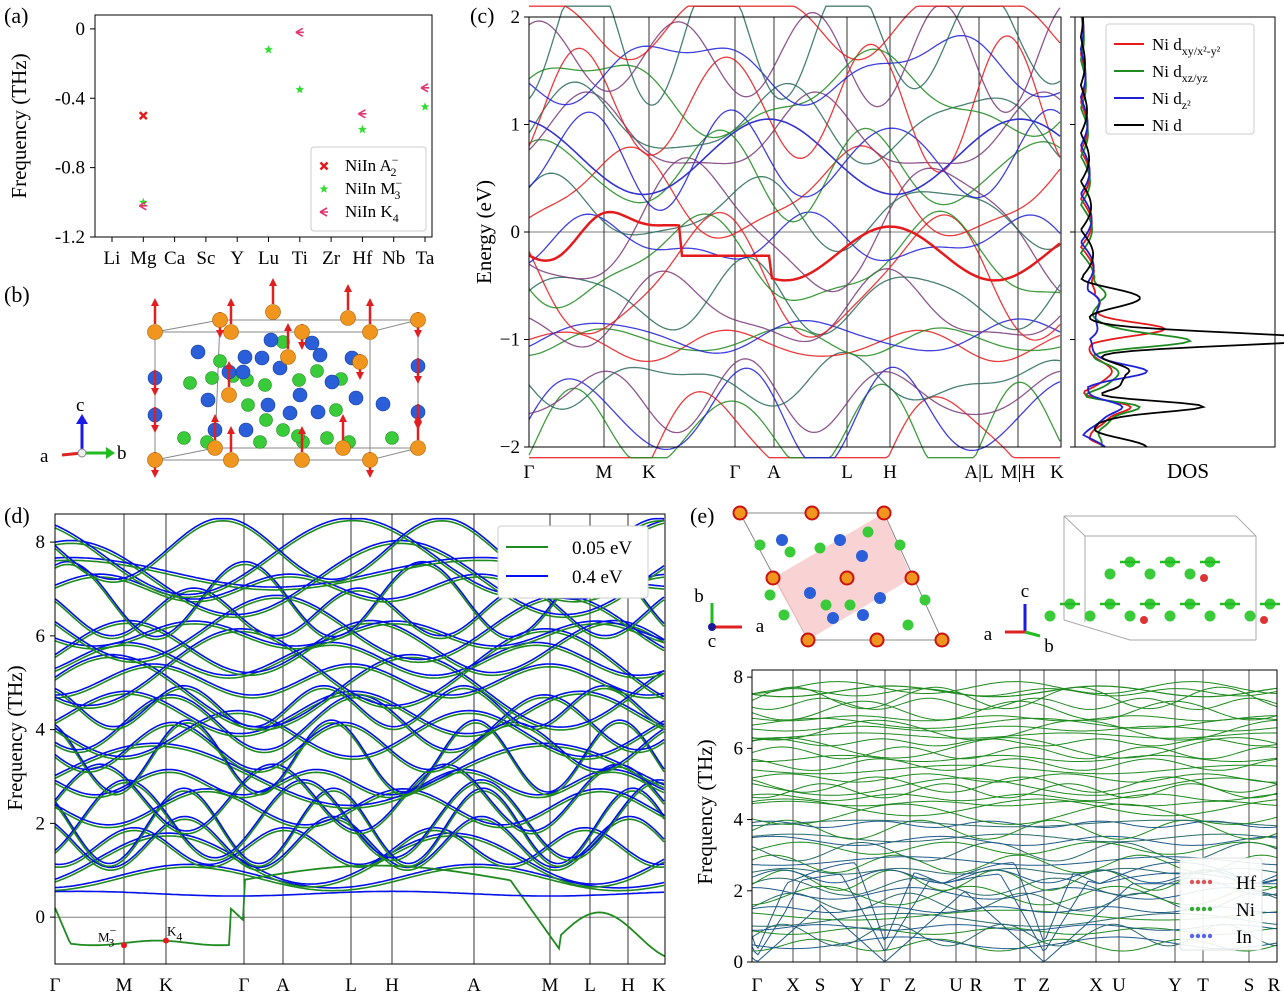  What do you see at coordinates (351, 985) in the screenshot?
I see `panel-d-xtick-label: L` at bounding box center [351, 985].